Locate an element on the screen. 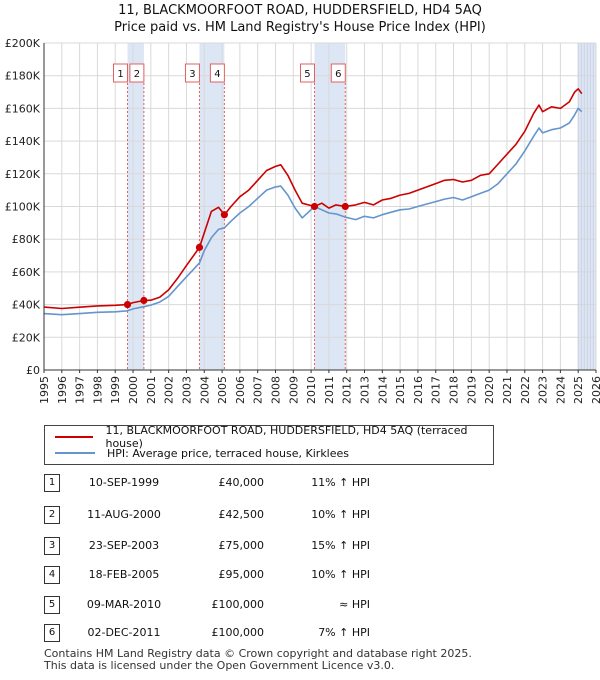 Image resolution: width=600 pixels, height=680 pixels. transaction-number-badge: 3 is located at coordinates (52, 546).